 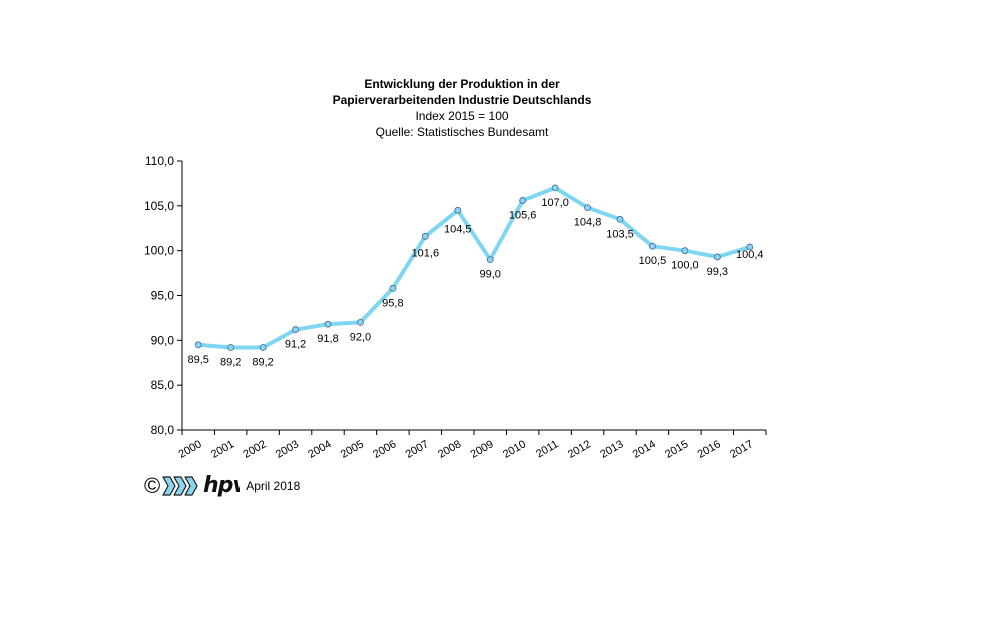 I want to click on data-label: 100,4, so click(x=750, y=255).